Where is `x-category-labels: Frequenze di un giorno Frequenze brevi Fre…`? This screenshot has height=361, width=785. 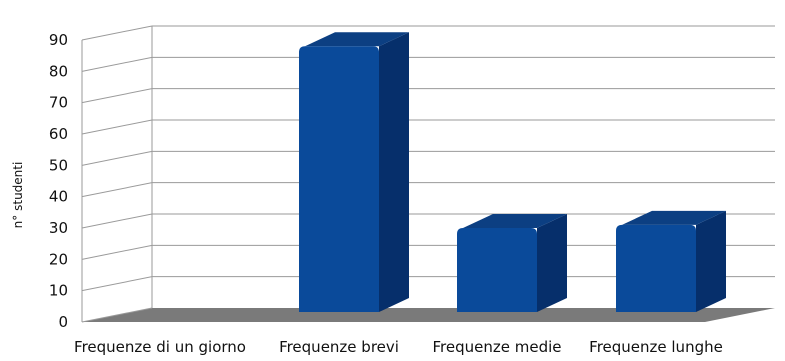
x-category-labels: Frequenze di un giorno Frequenze brevi Fre… is located at coordinates (398, 347).